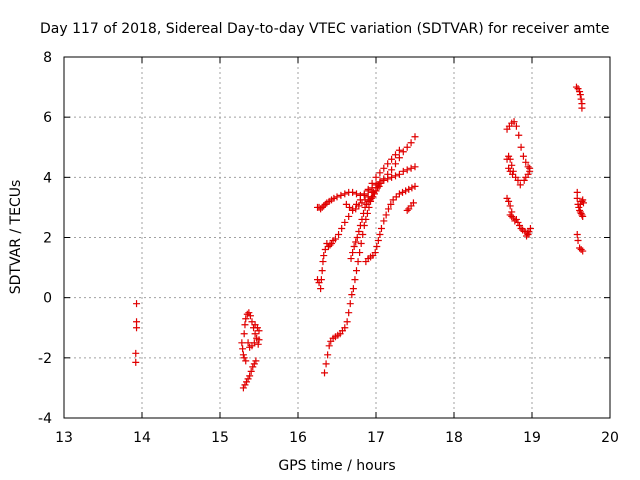 The height and width of the screenshot is (480, 640). Describe the element at coordinates (220, 438) in the screenshot. I see `x-tick-label: 15` at that location.